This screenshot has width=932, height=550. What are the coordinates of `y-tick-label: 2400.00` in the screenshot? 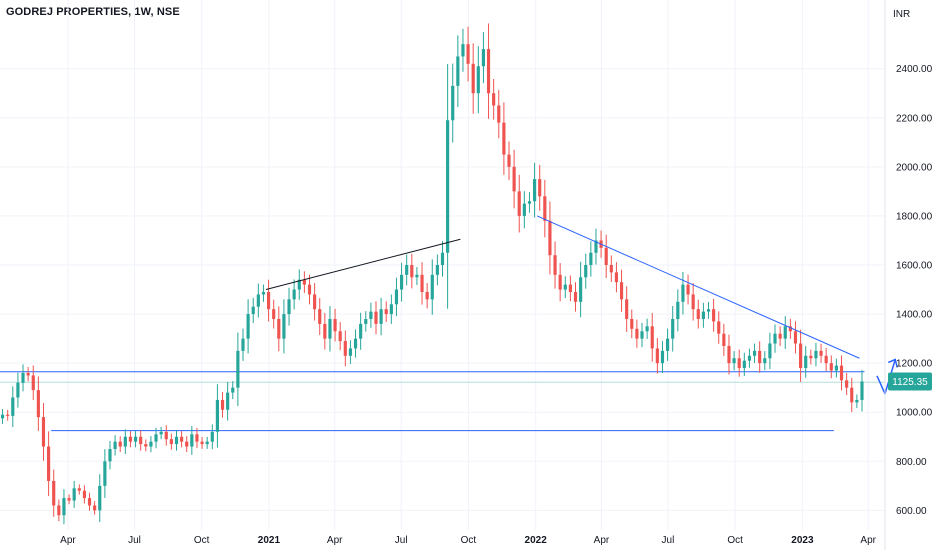 It's located at (914, 69).